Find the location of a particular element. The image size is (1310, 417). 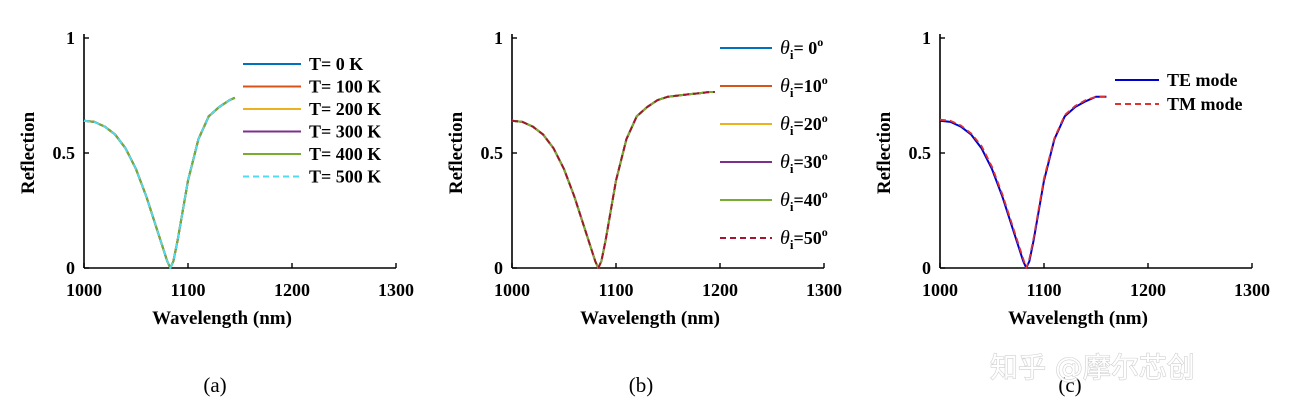

legend-label: TE mode is located at coordinates (1202, 80).